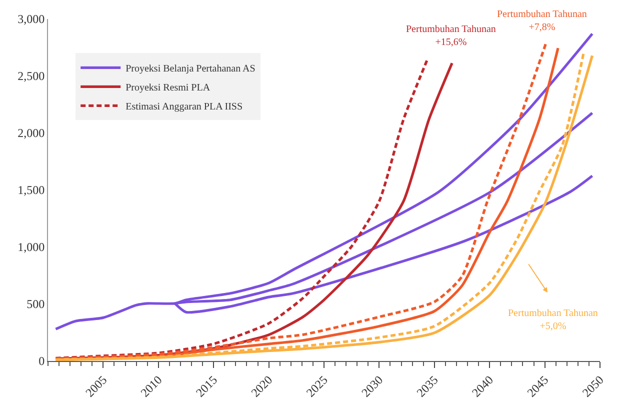 Image resolution: width=618 pixels, height=412 pixels. I want to click on annotation: Pertumbuhan Tahunan +15,6%, so click(451, 36).